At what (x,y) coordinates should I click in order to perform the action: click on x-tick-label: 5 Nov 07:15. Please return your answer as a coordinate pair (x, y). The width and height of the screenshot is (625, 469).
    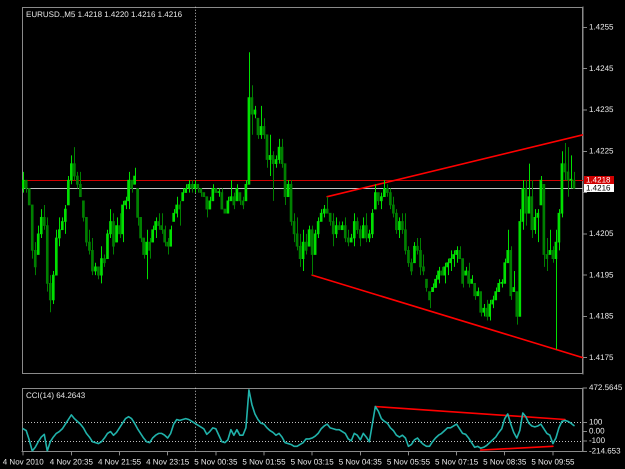
    Looking at the image, I should click on (457, 461).